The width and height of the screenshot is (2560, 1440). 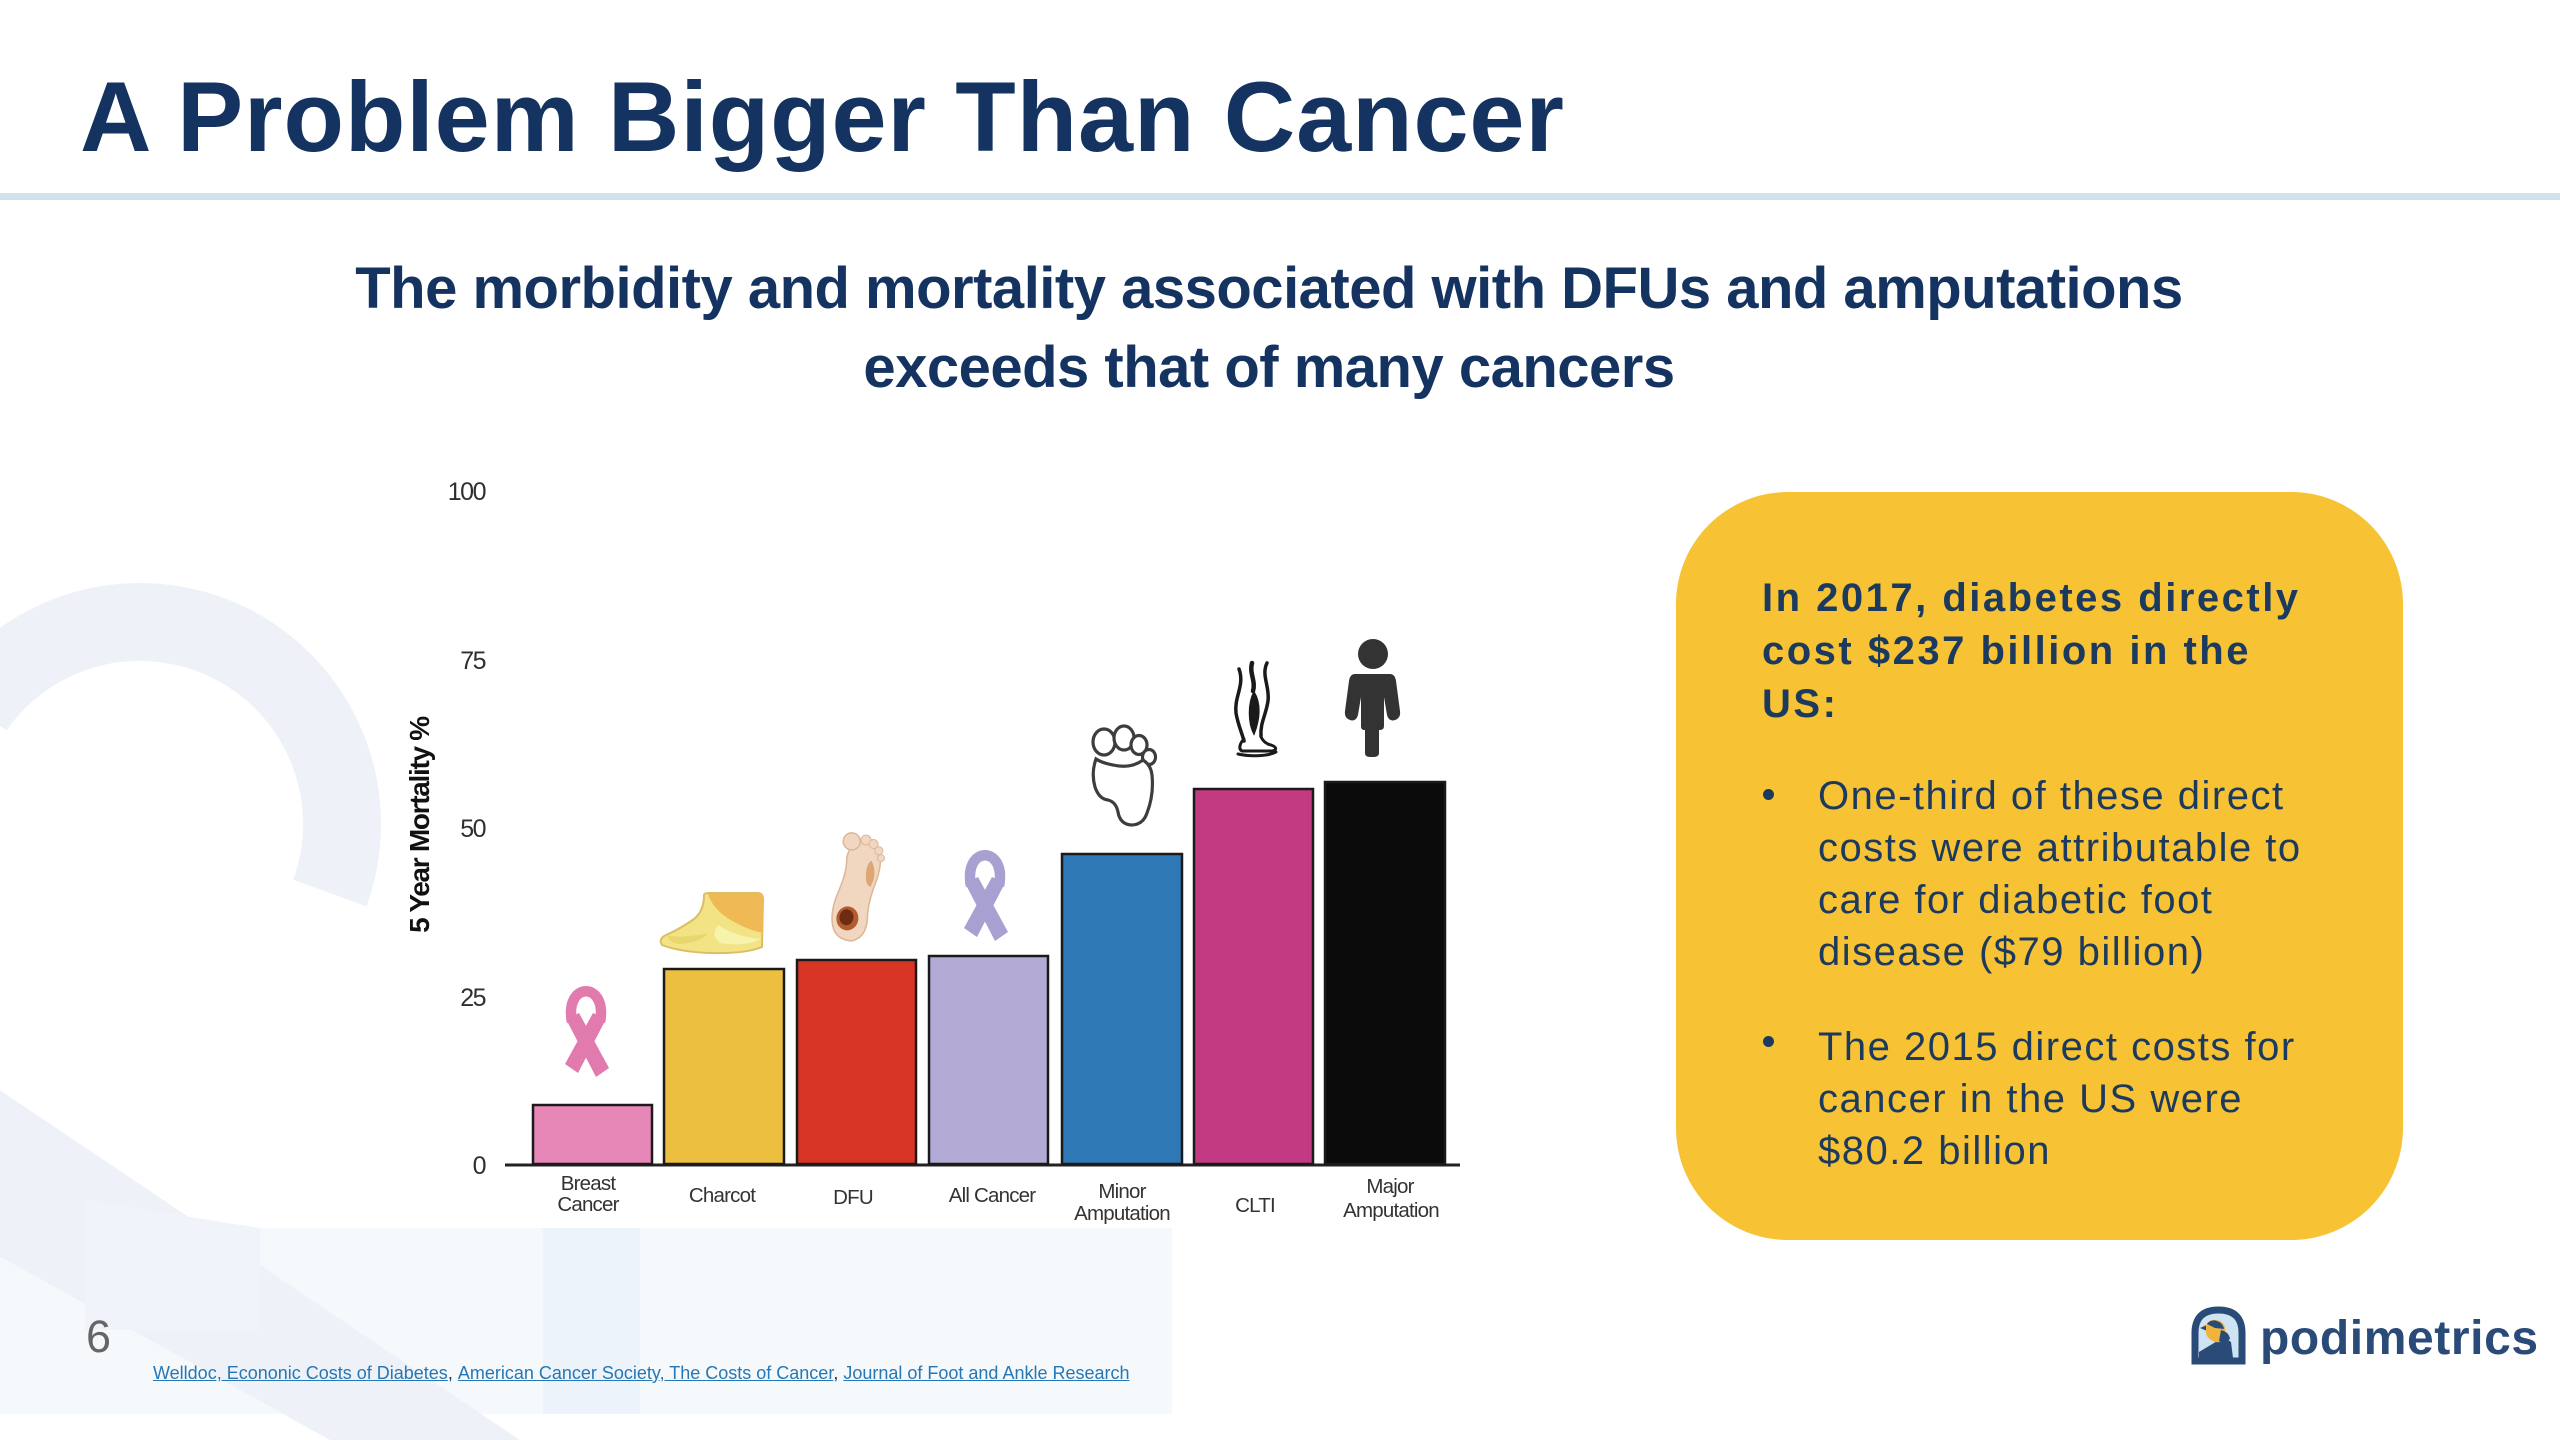 What do you see at coordinates (467, 492) in the screenshot?
I see `svg-text: 100` at bounding box center [467, 492].